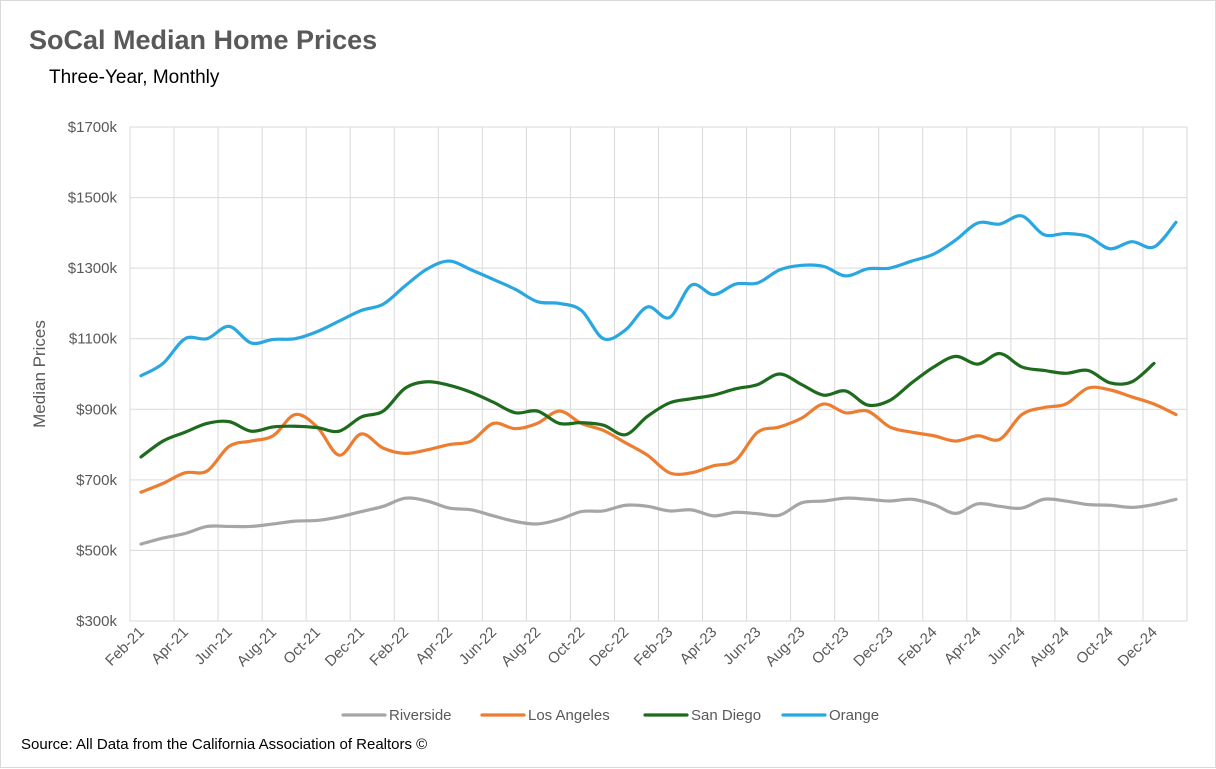  What do you see at coordinates (785, 647) in the screenshot?
I see `x-tick-label: Aug-23` at bounding box center [785, 647].